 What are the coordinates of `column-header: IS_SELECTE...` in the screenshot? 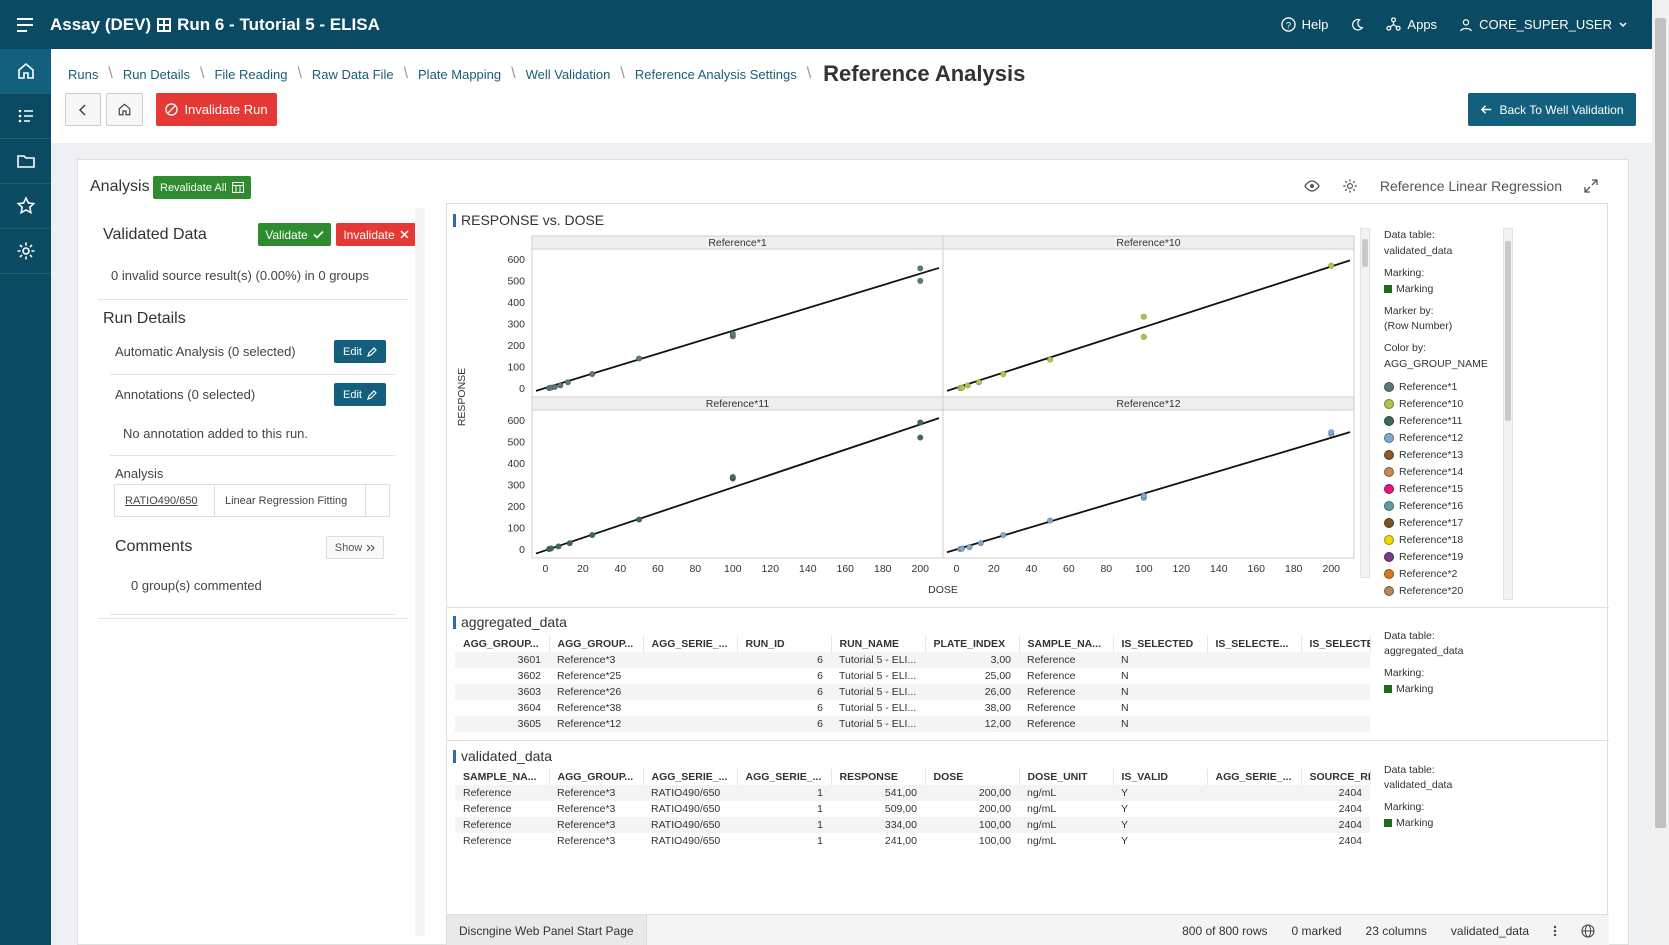 It's located at (1254, 644).